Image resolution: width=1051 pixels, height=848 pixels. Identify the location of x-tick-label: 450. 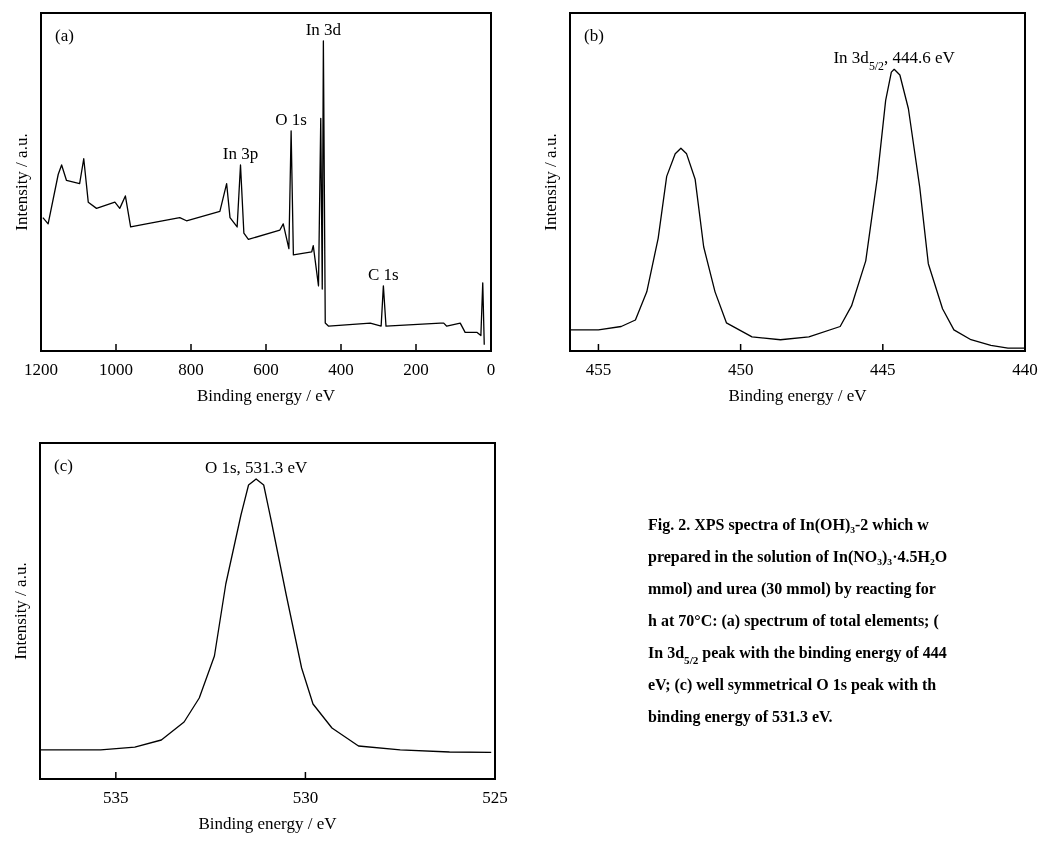
(740, 369).